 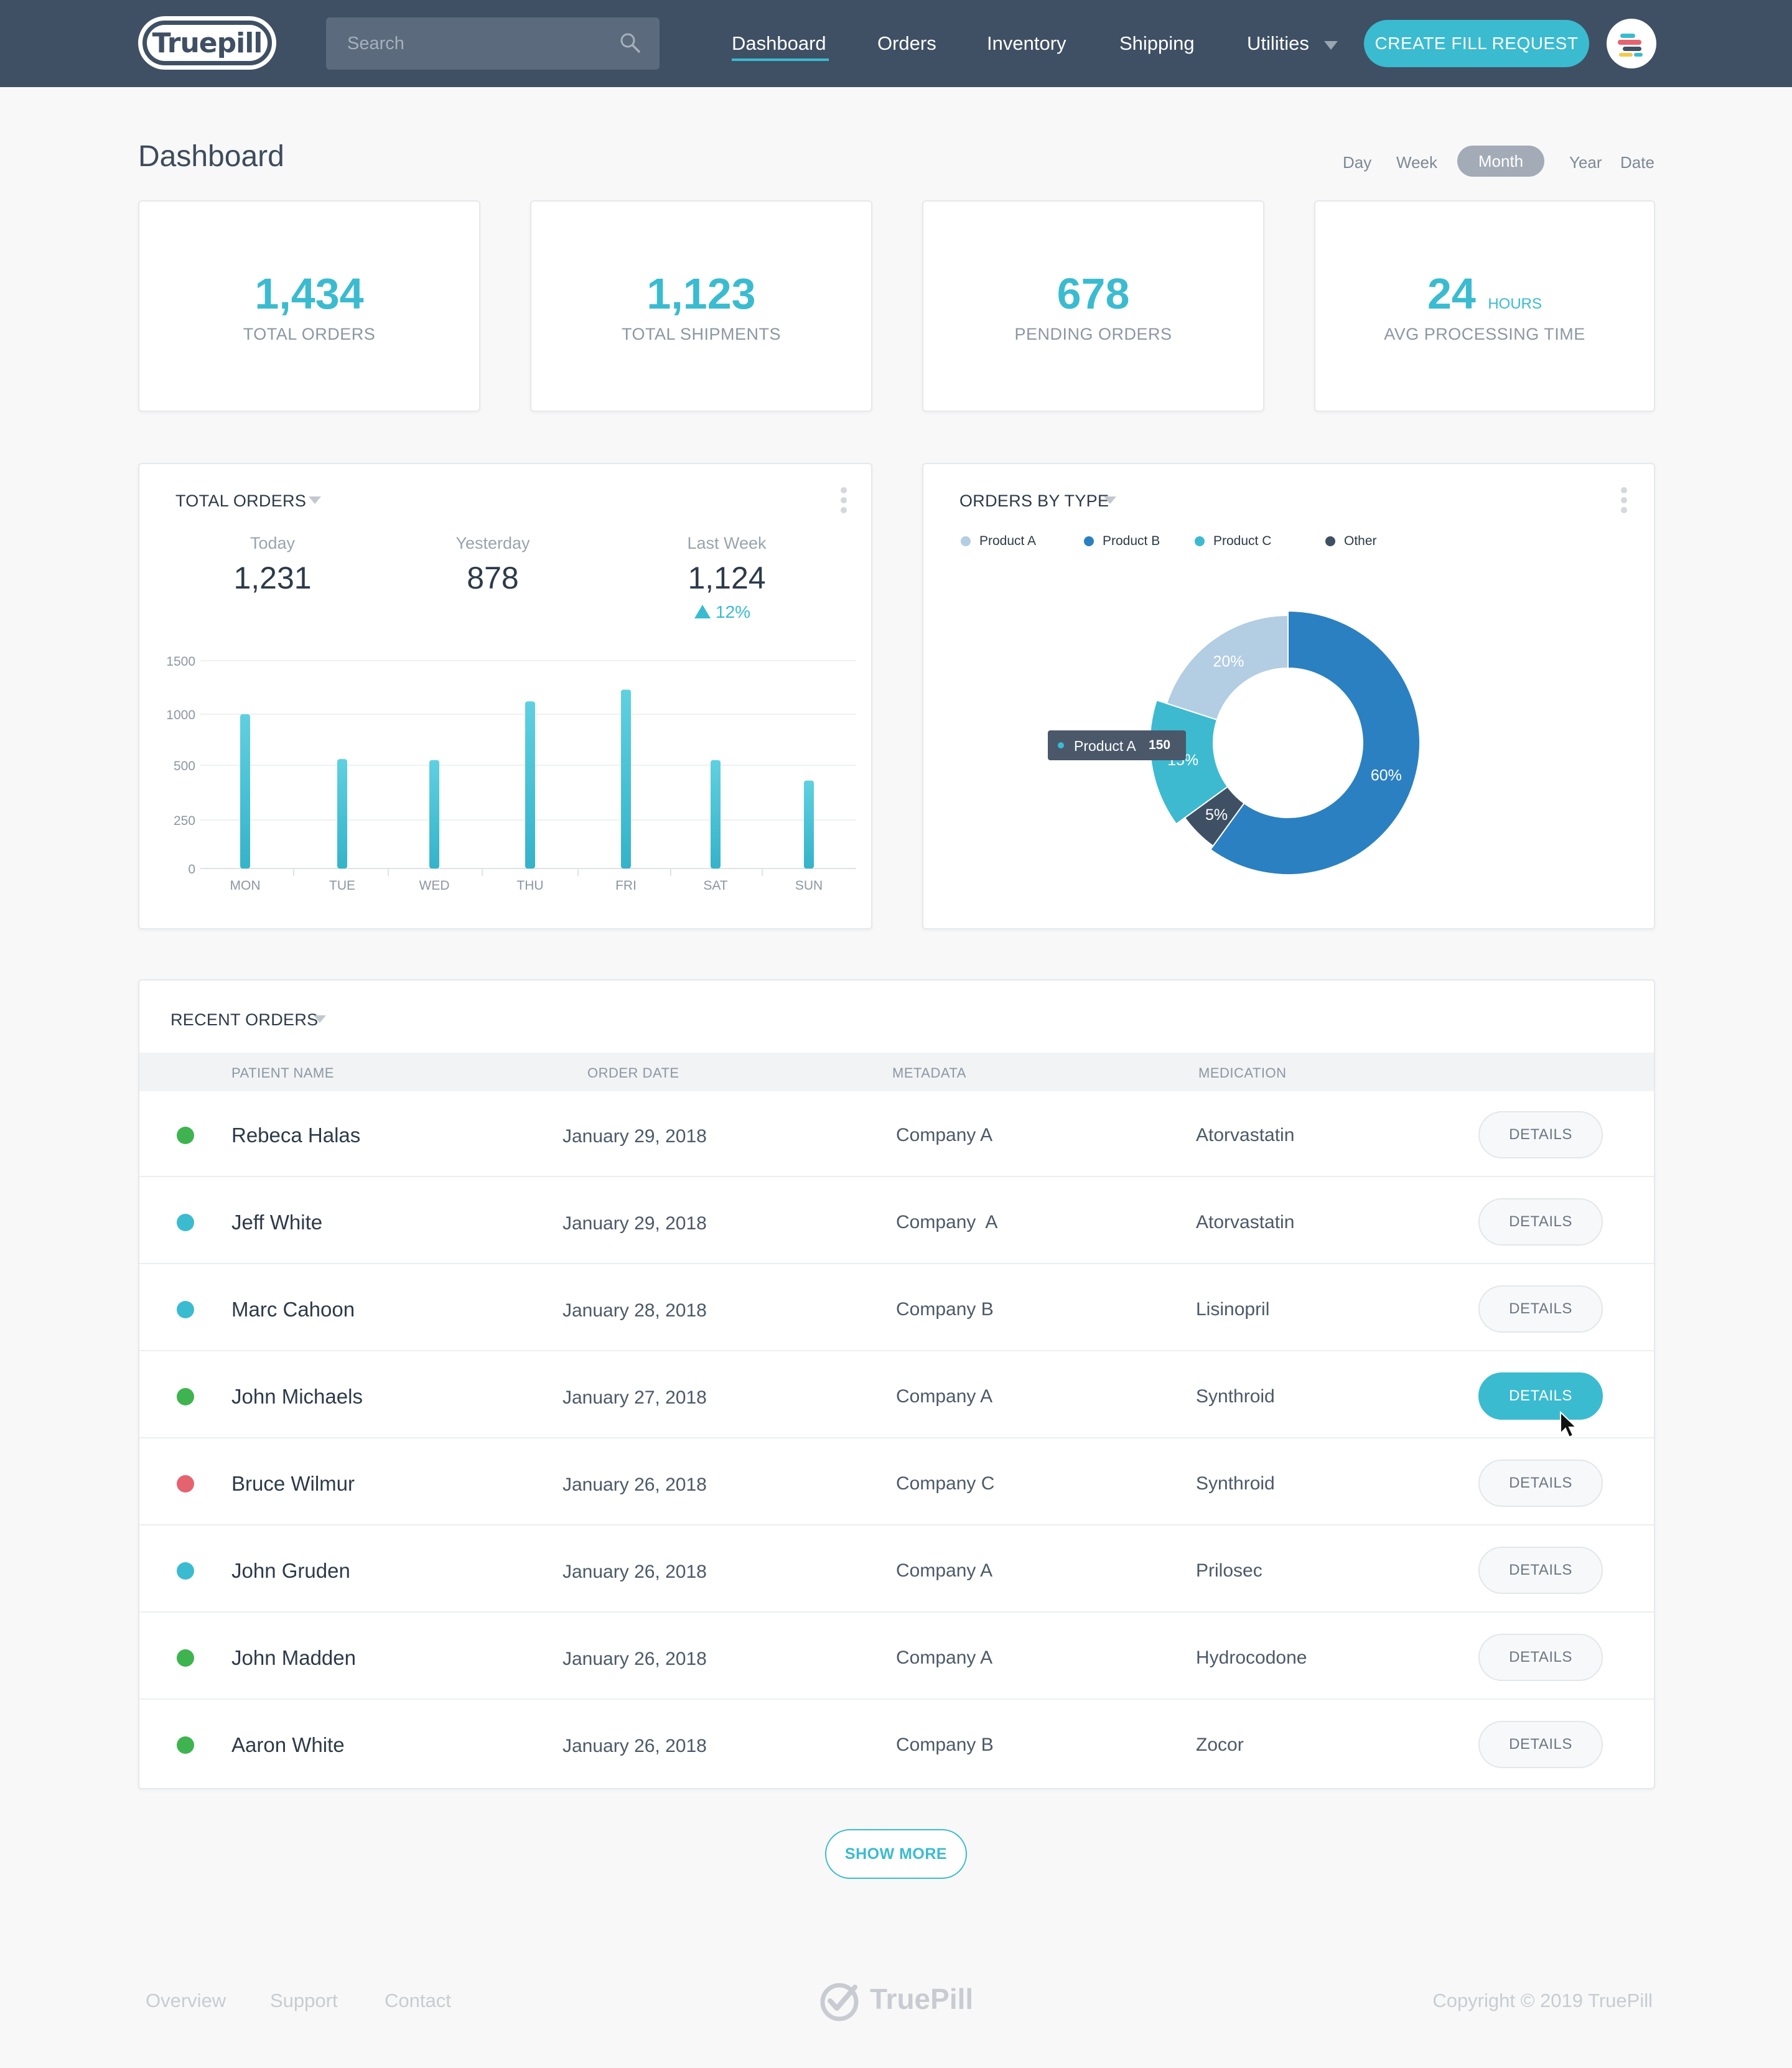 I want to click on patient-name: Jeff White, so click(x=277, y=1222).